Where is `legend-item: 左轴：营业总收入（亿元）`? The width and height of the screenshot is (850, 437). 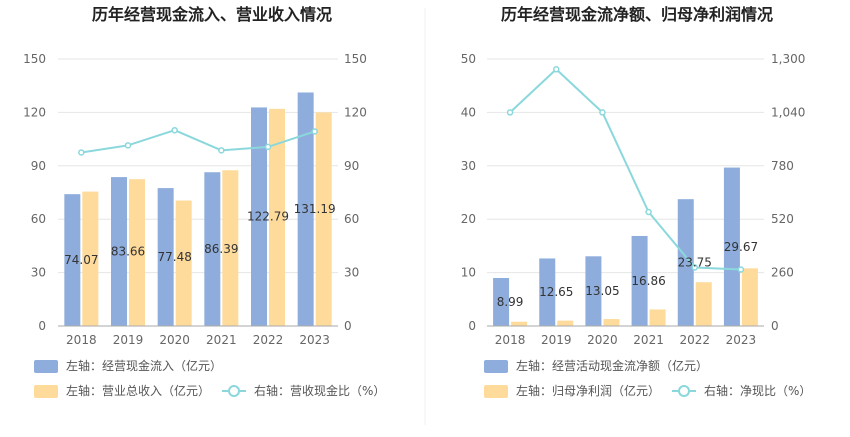
legend-item: 左轴：营业总收入（亿元） is located at coordinates (122, 390).